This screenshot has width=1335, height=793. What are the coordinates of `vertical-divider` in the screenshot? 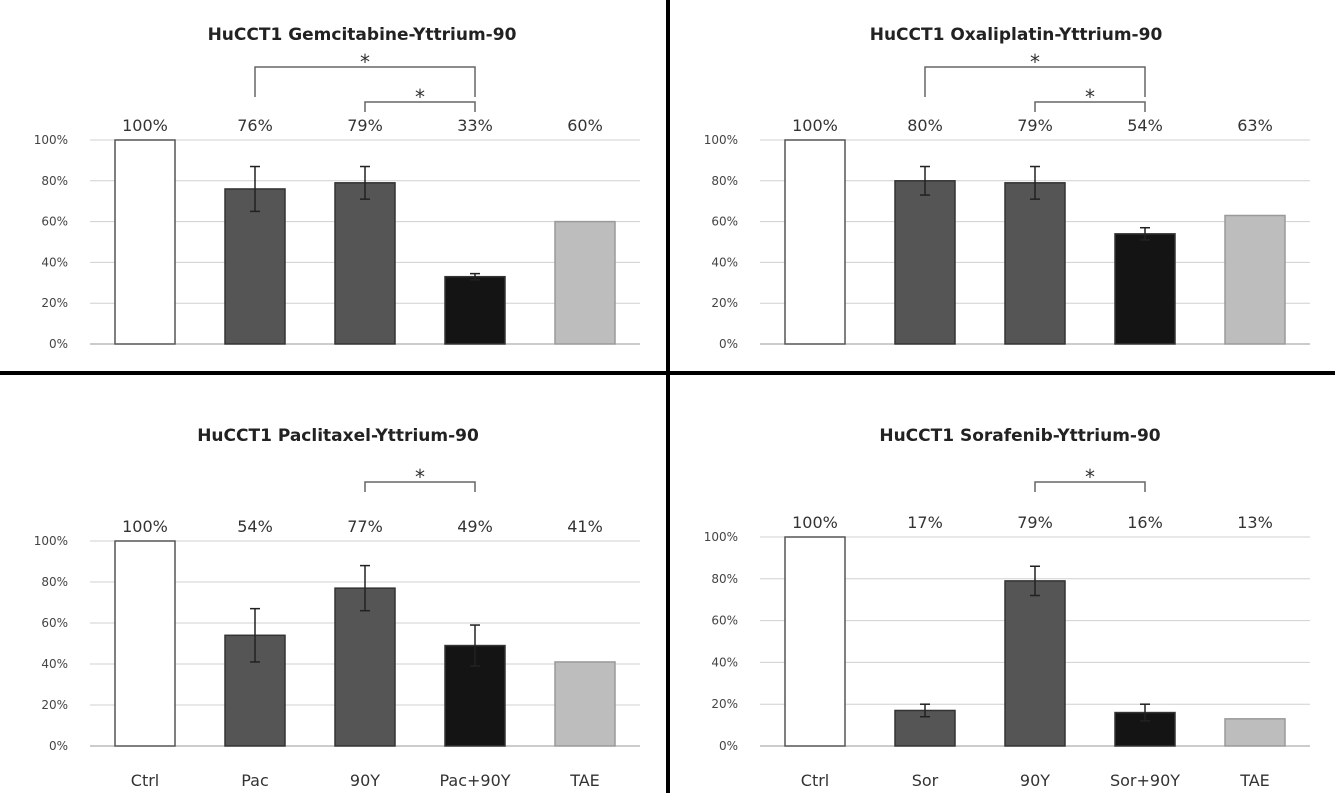 It's located at (668, 396).